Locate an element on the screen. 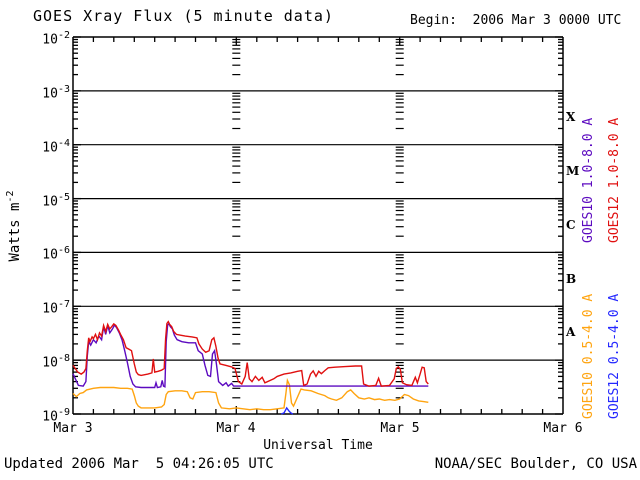 Image resolution: width=640 pixels, height=480 pixels. legend-goes12-short: GOES12 0.5-4.0 A is located at coordinates (614, 356).